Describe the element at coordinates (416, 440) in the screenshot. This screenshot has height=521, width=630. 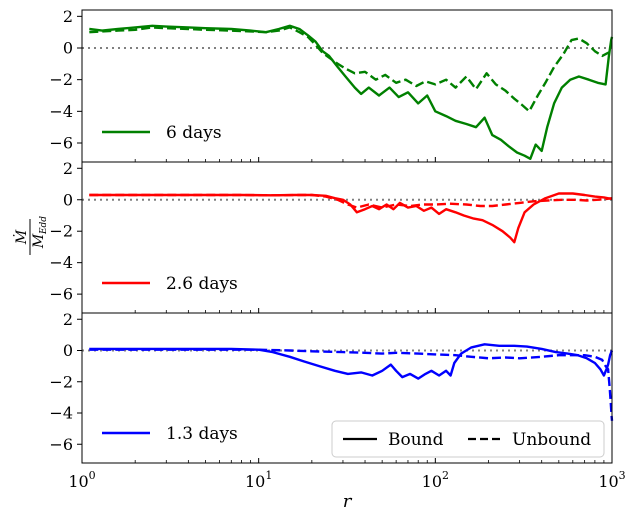
I see `style-legend-bound-label: Bound` at that location.